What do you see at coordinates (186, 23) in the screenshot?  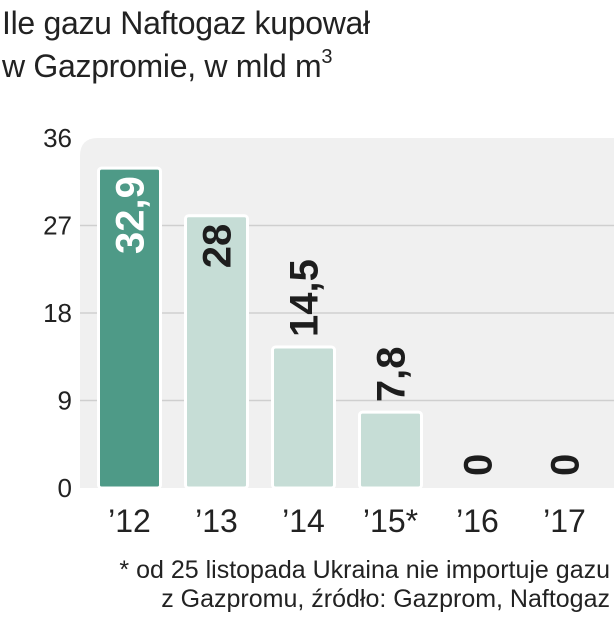 I see `chart-title-line-1: Ile gazu Naftogaz kupował` at bounding box center [186, 23].